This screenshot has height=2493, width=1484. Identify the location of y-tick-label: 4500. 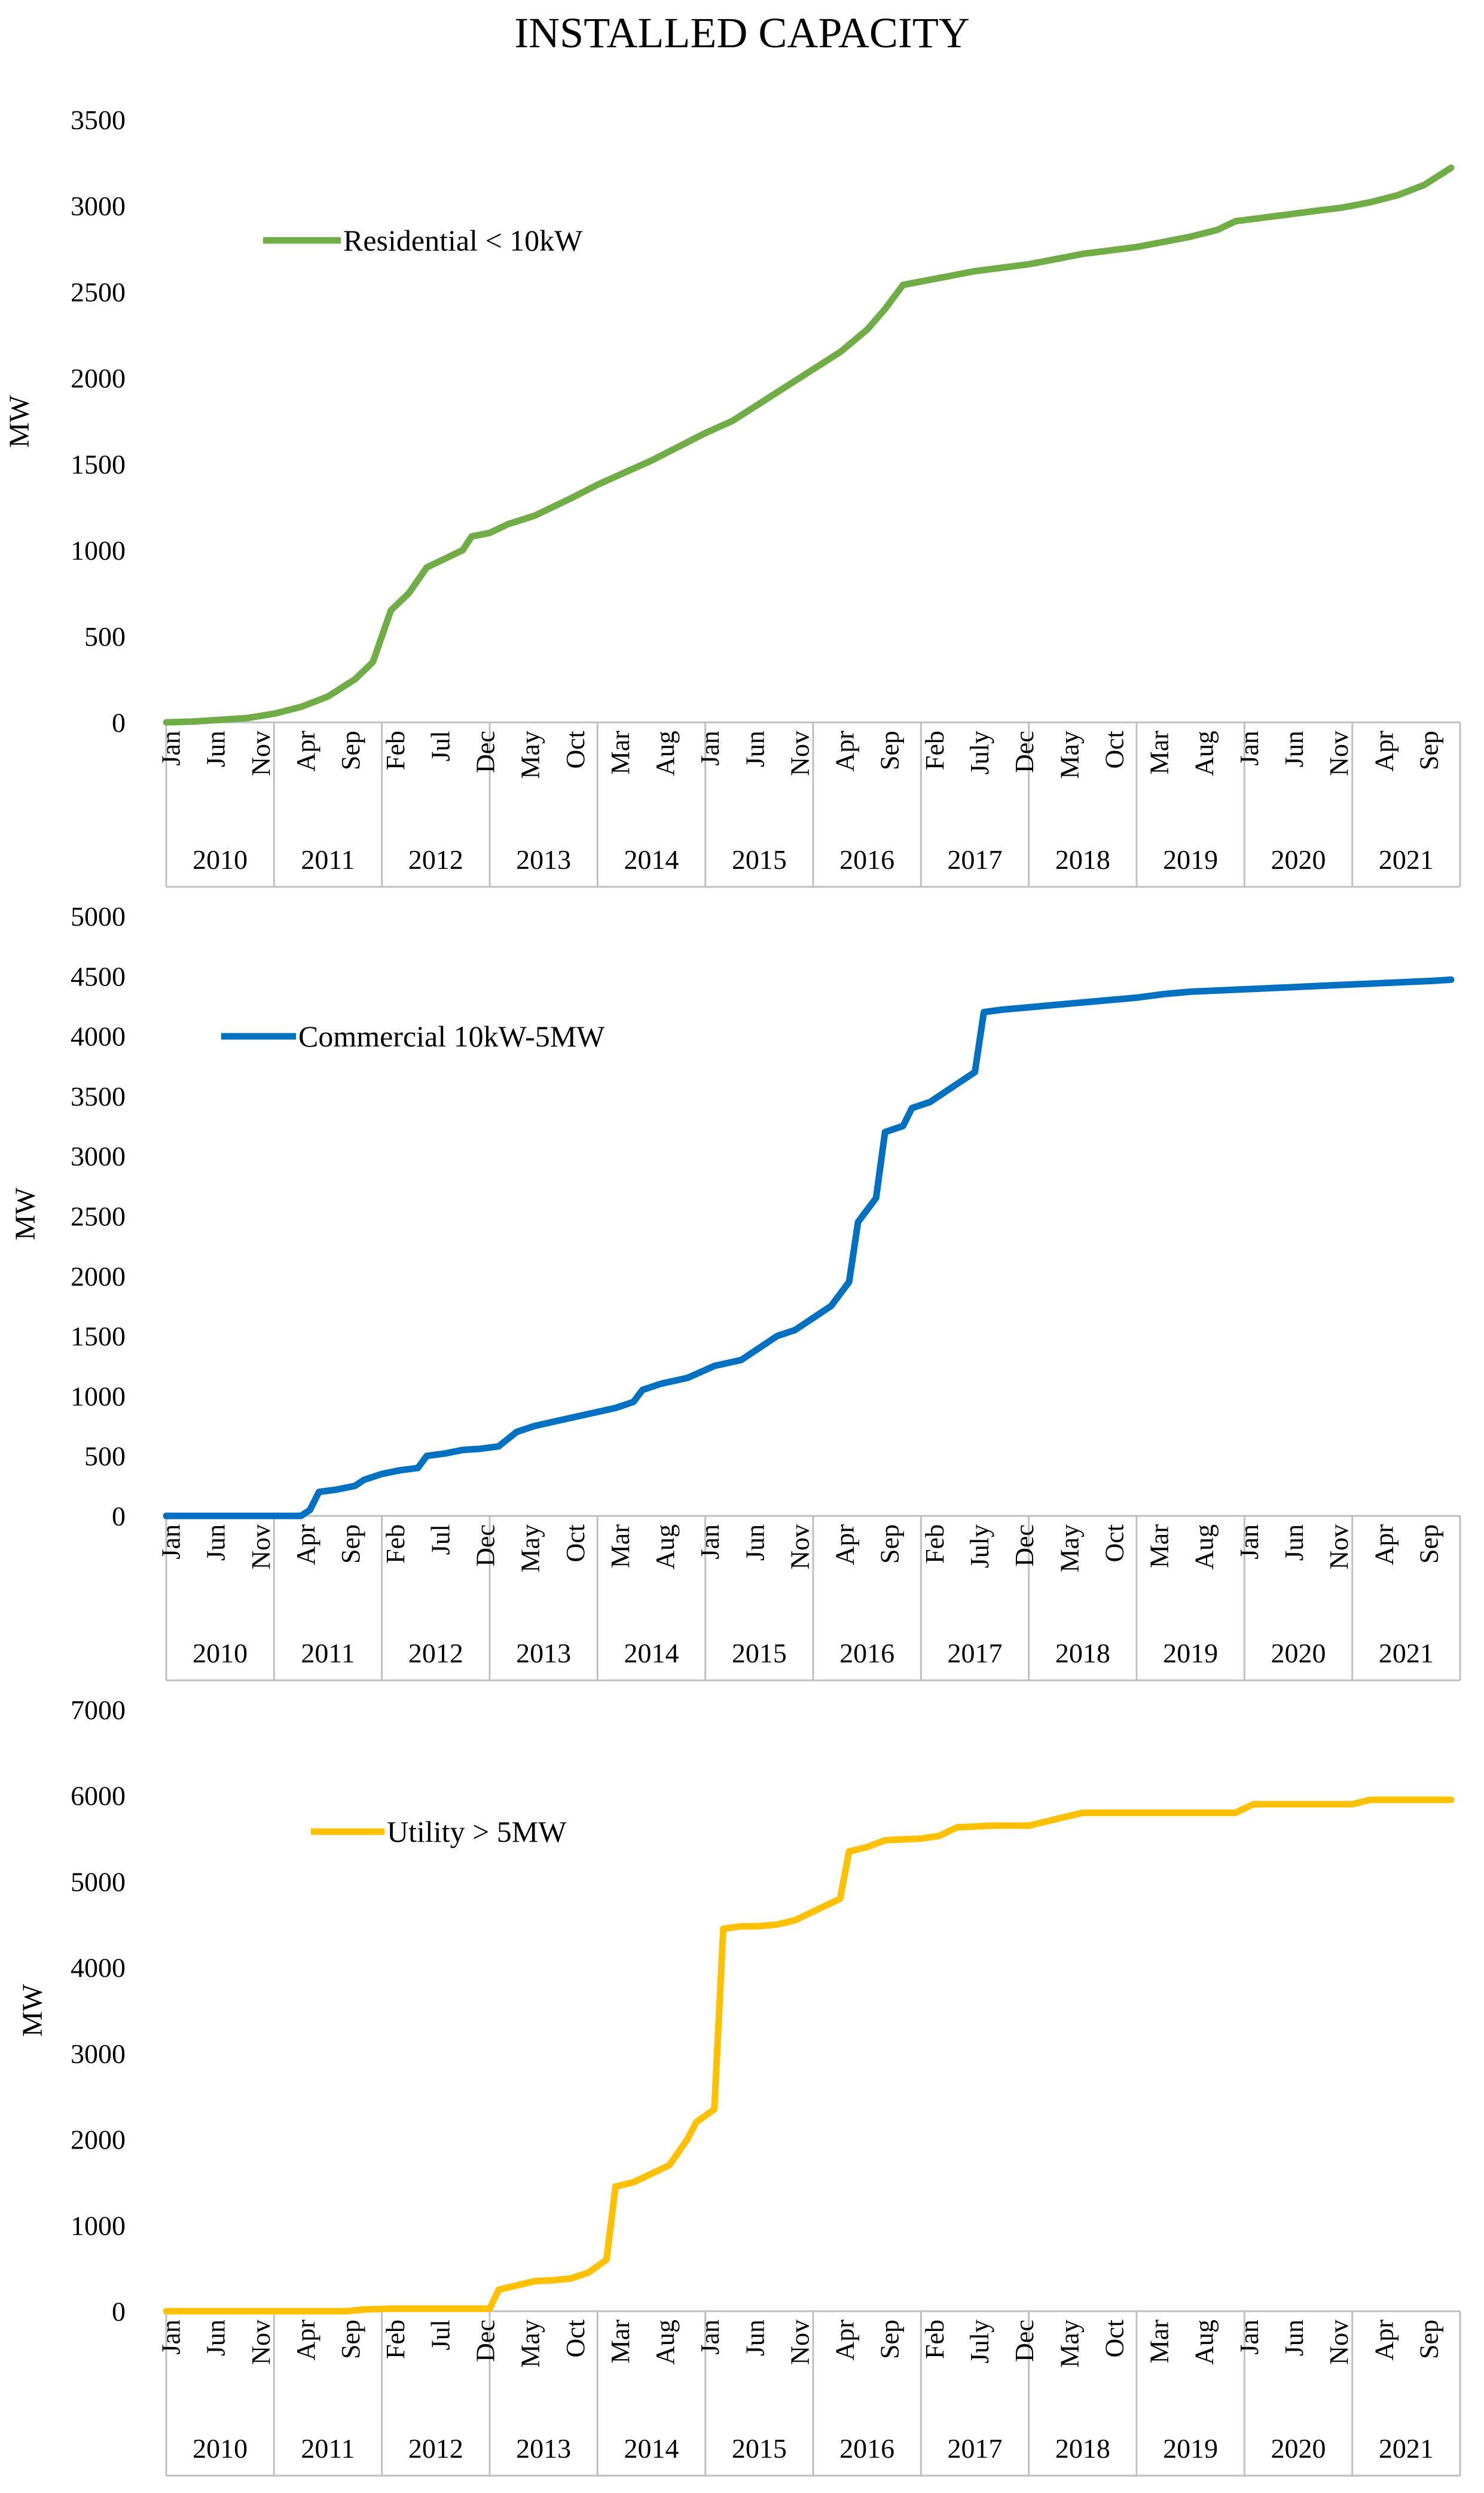
(98, 976).